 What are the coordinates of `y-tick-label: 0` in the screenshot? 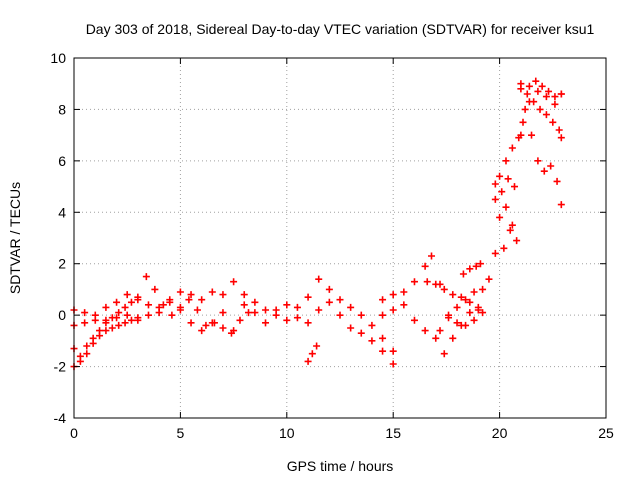 It's located at (62, 315).